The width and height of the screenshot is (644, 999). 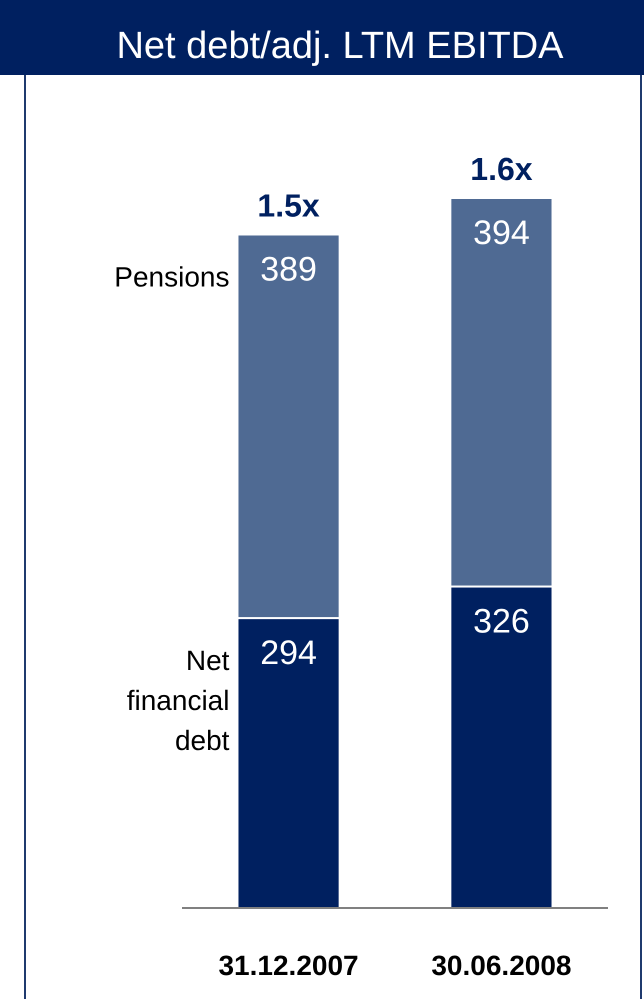 What do you see at coordinates (288, 965) in the screenshot?
I see `x-tick-label: 31.12.2007` at bounding box center [288, 965].